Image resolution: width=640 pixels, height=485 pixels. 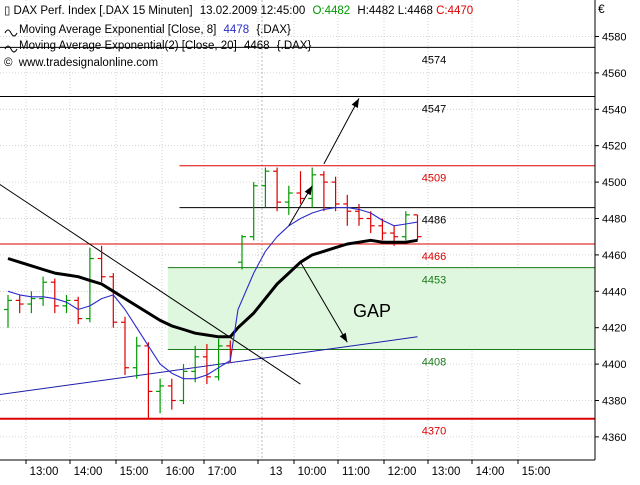 What do you see at coordinates (434, 60) in the screenshot?
I see `level-label: 4574` at bounding box center [434, 60].